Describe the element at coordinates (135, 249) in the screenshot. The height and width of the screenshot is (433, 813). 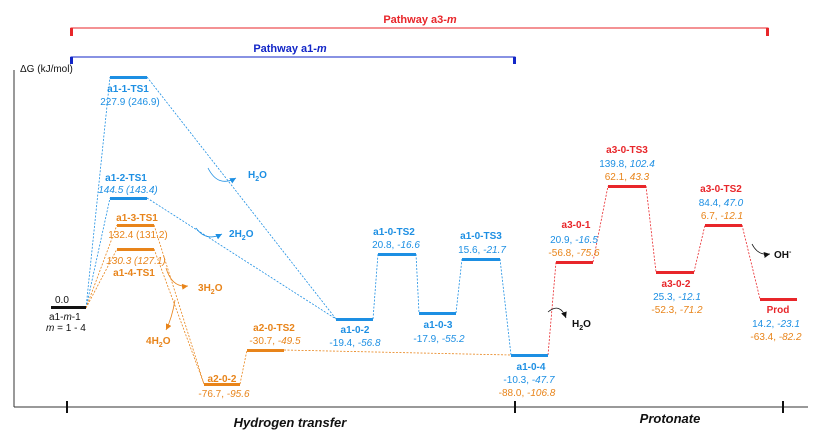
I see `level-a1-4-ts1` at that location.